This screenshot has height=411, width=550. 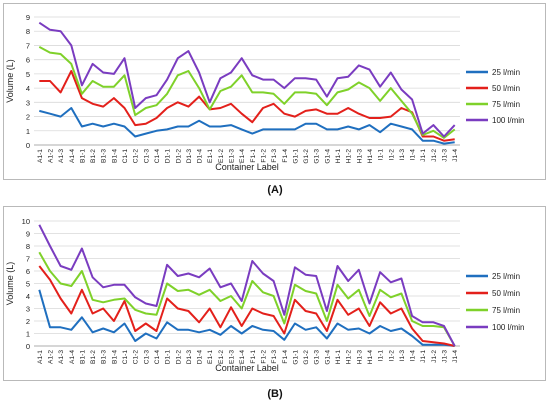 What do you see at coordinates (349, 156) in the screenshot?
I see `x-tick-label: H1-2` at bounding box center [349, 156].